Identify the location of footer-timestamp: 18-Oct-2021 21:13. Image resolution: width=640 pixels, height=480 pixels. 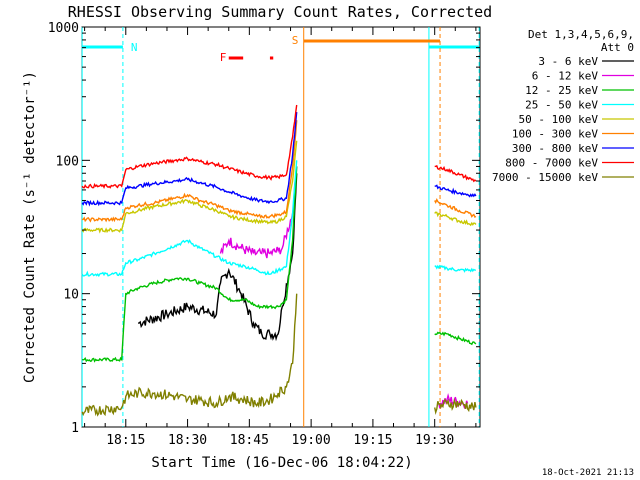
(588, 473).